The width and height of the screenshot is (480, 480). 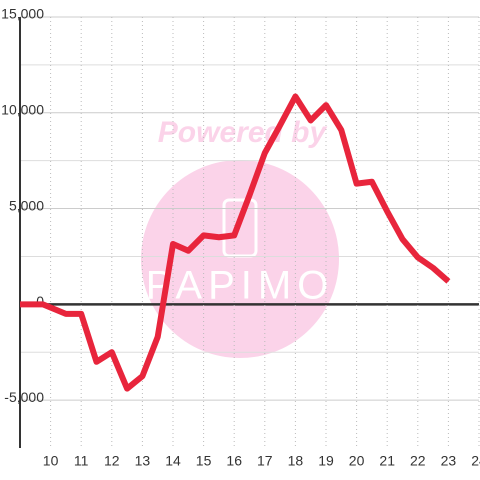 I want to click on x-tick-label: 24, so click(x=475, y=461).